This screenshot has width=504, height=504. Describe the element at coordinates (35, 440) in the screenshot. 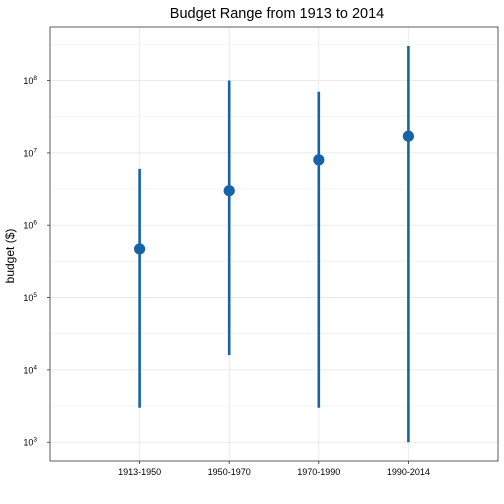

I see `y-tick-exponent: 3` at that location.